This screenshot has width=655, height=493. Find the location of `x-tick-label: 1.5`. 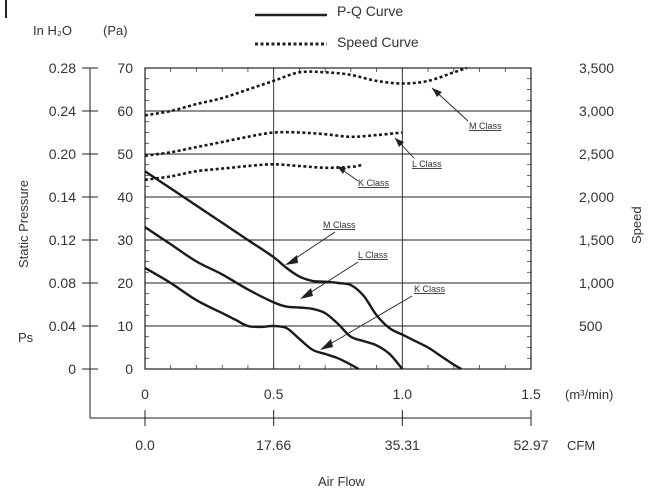

x-tick-label: 1.5 is located at coordinates (531, 394).